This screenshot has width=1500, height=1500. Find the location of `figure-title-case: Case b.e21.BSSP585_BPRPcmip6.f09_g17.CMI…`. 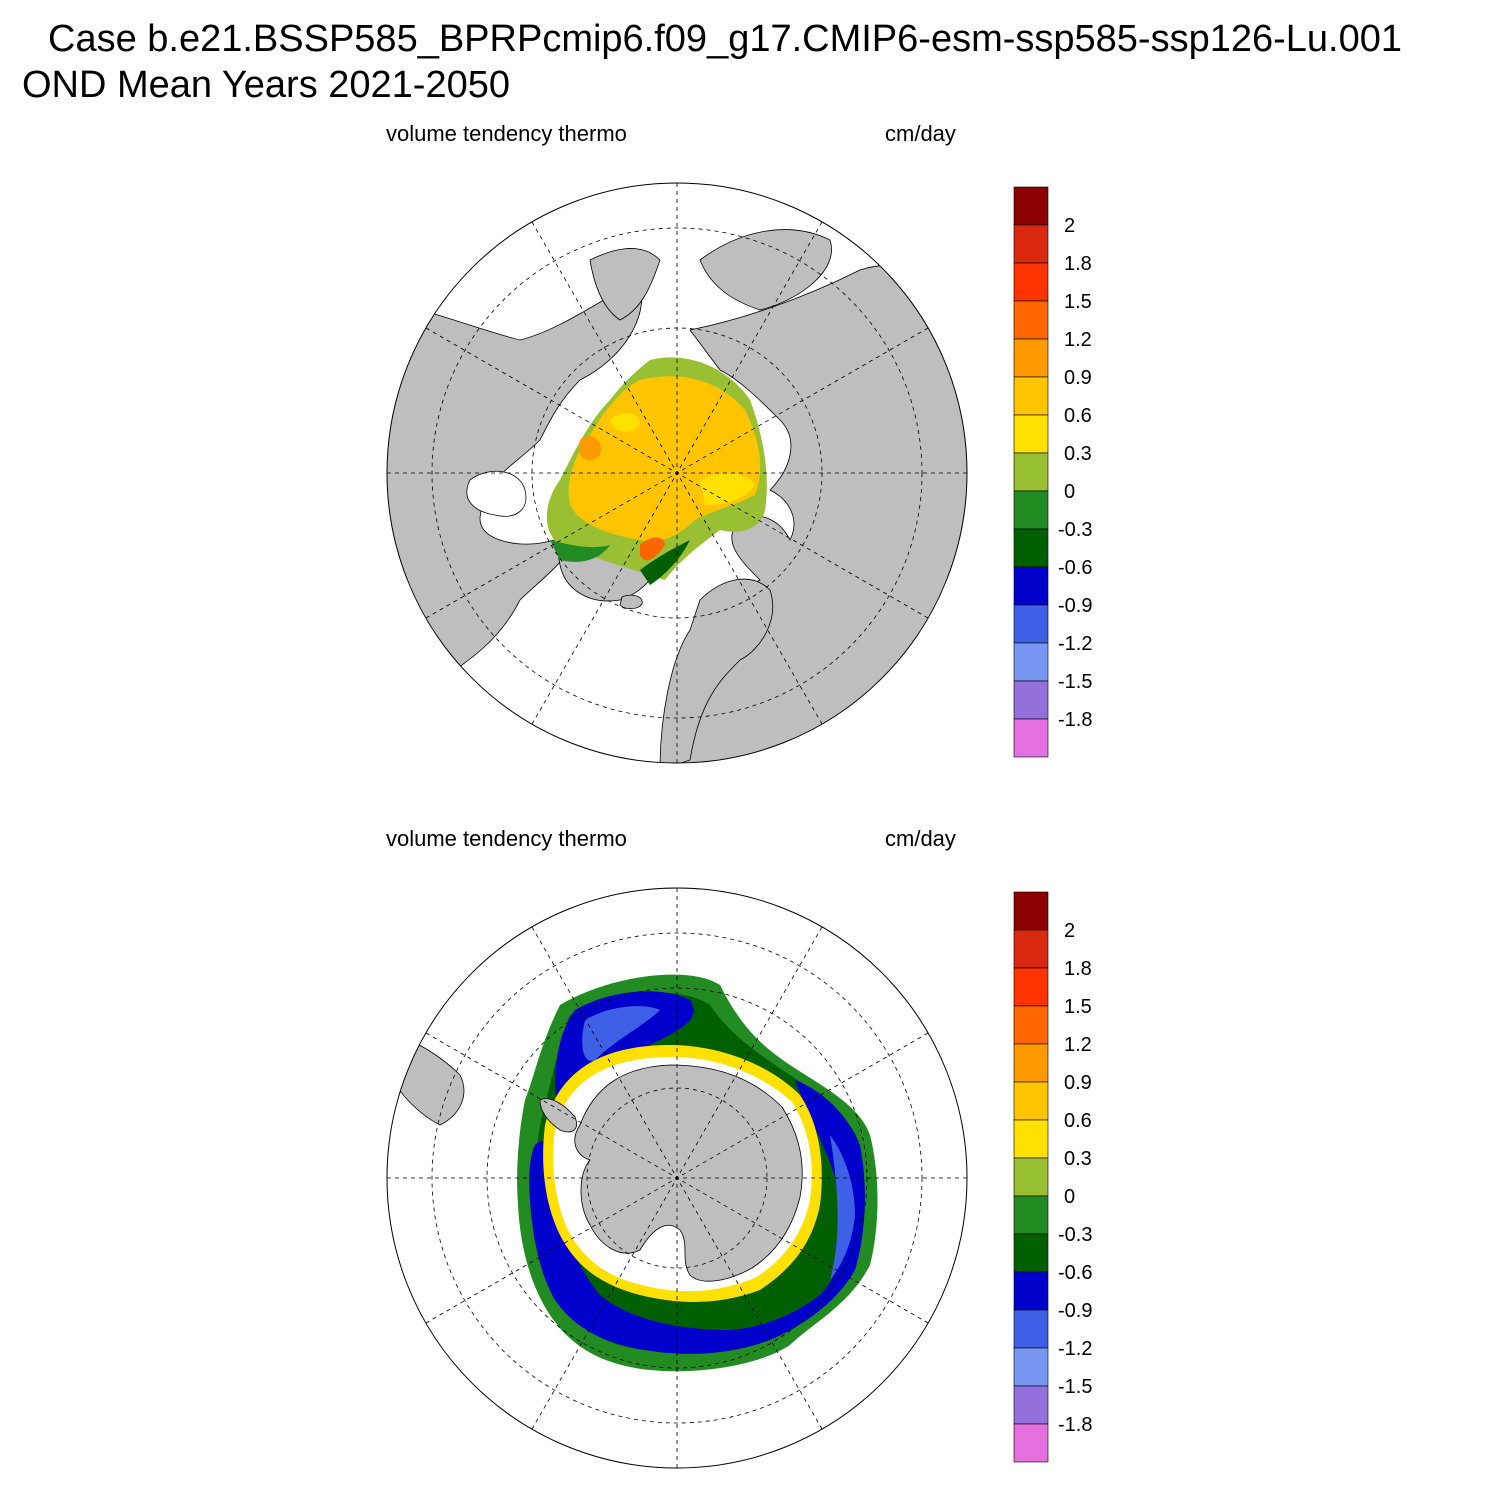

figure-title-case: Case b.e21.BSSP585_BPRPcmip6.f09_g17.CMI… is located at coordinates (725, 39).